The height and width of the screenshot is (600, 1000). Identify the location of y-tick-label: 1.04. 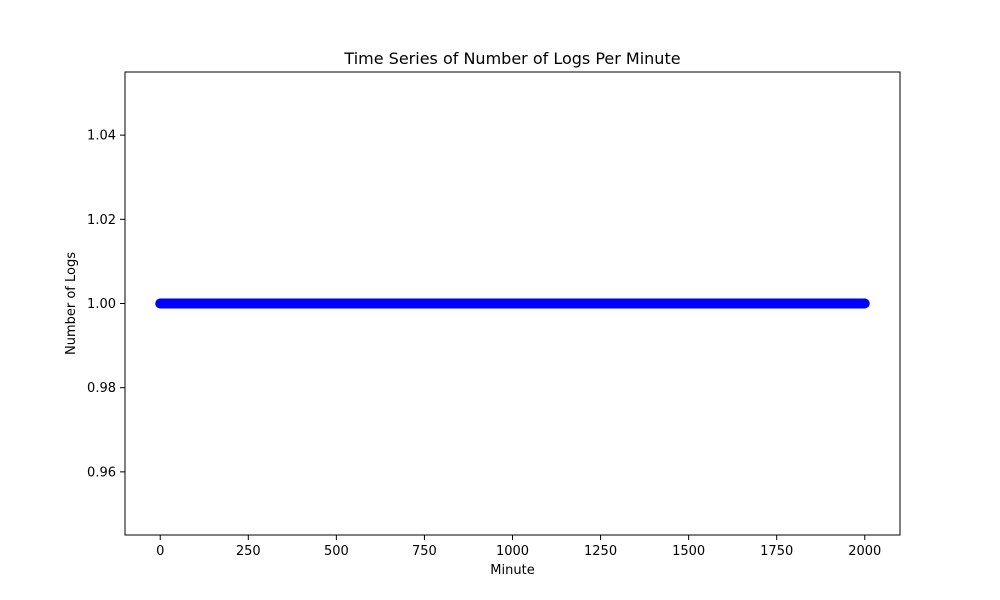
(101, 136).